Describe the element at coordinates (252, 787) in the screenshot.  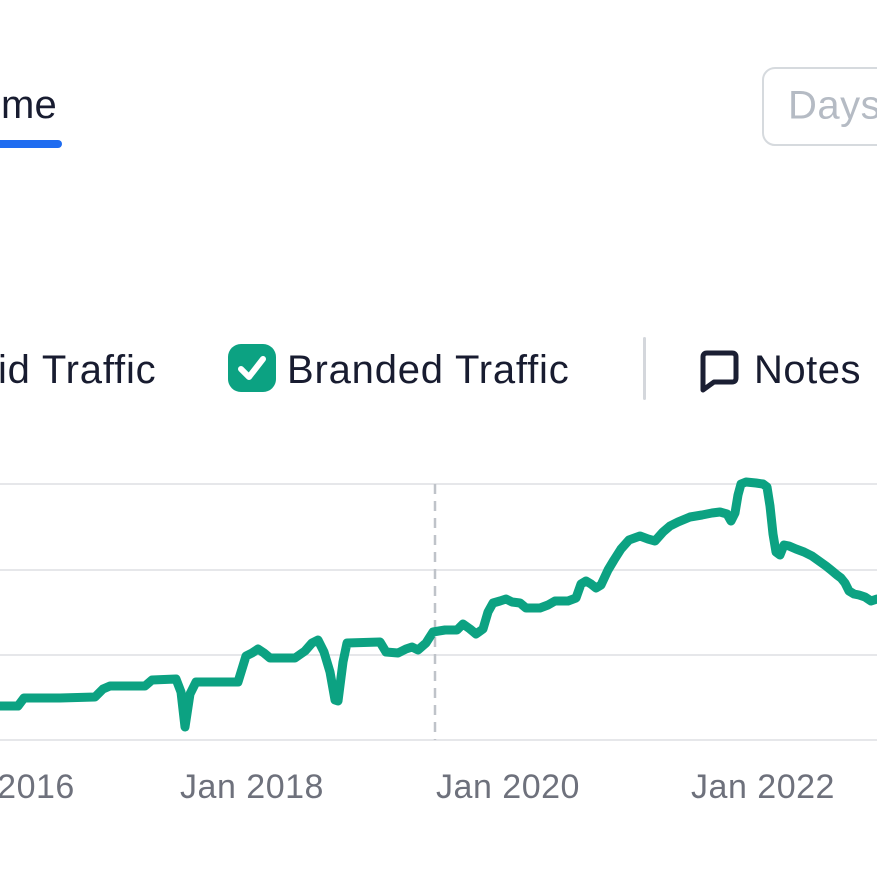
I see `x-axis-tick-label: Jan 2018` at that location.